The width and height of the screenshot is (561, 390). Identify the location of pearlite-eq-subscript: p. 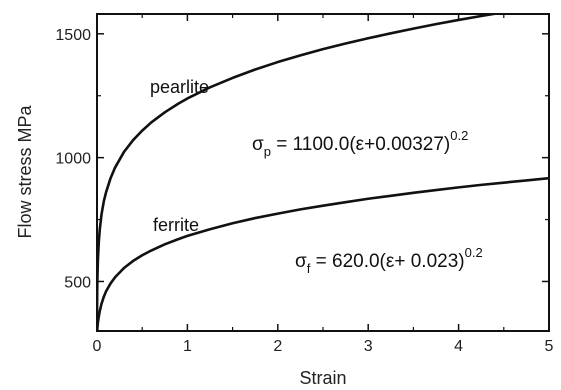
(267, 151).